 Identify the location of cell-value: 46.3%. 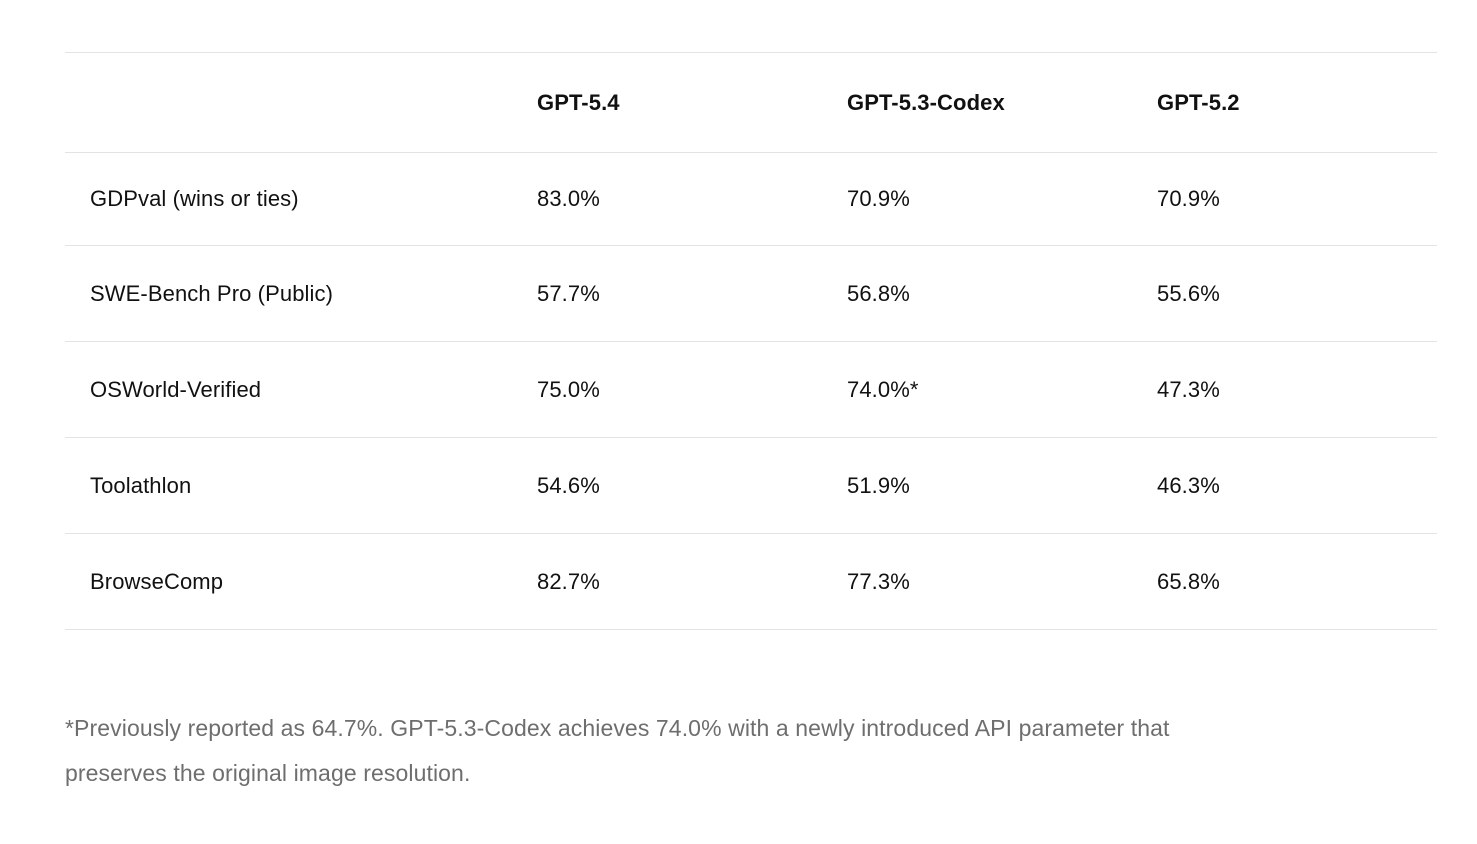
(1188, 485).